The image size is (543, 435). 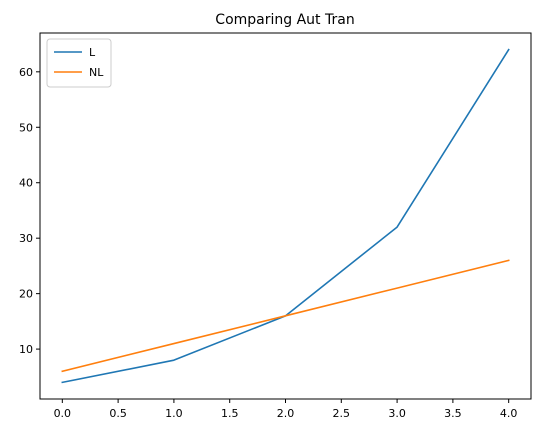 What do you see at coordinates (96, 72) in the screenshot?
I see `legend-label-nl: NL` at bounding box center [96, 72].